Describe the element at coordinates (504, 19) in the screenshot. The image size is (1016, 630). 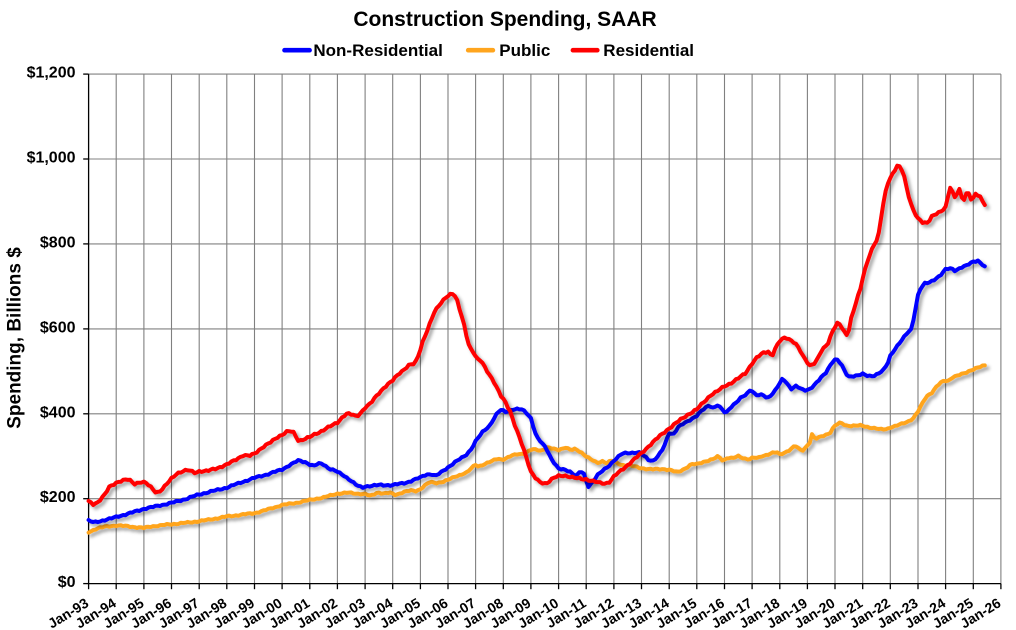
I see `svg-text: Construction Spending, SAAR` at that location.